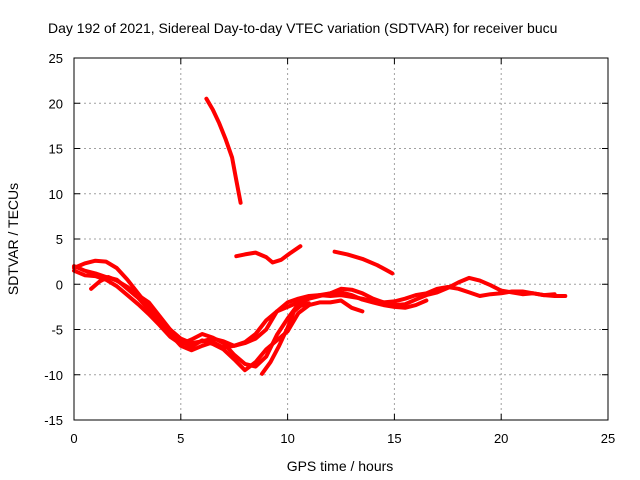  What do you see at coordinates (340, 466) in the screenshot?
I see `x-axis-title: GPS time / hours` at bounding box center [340, 466].